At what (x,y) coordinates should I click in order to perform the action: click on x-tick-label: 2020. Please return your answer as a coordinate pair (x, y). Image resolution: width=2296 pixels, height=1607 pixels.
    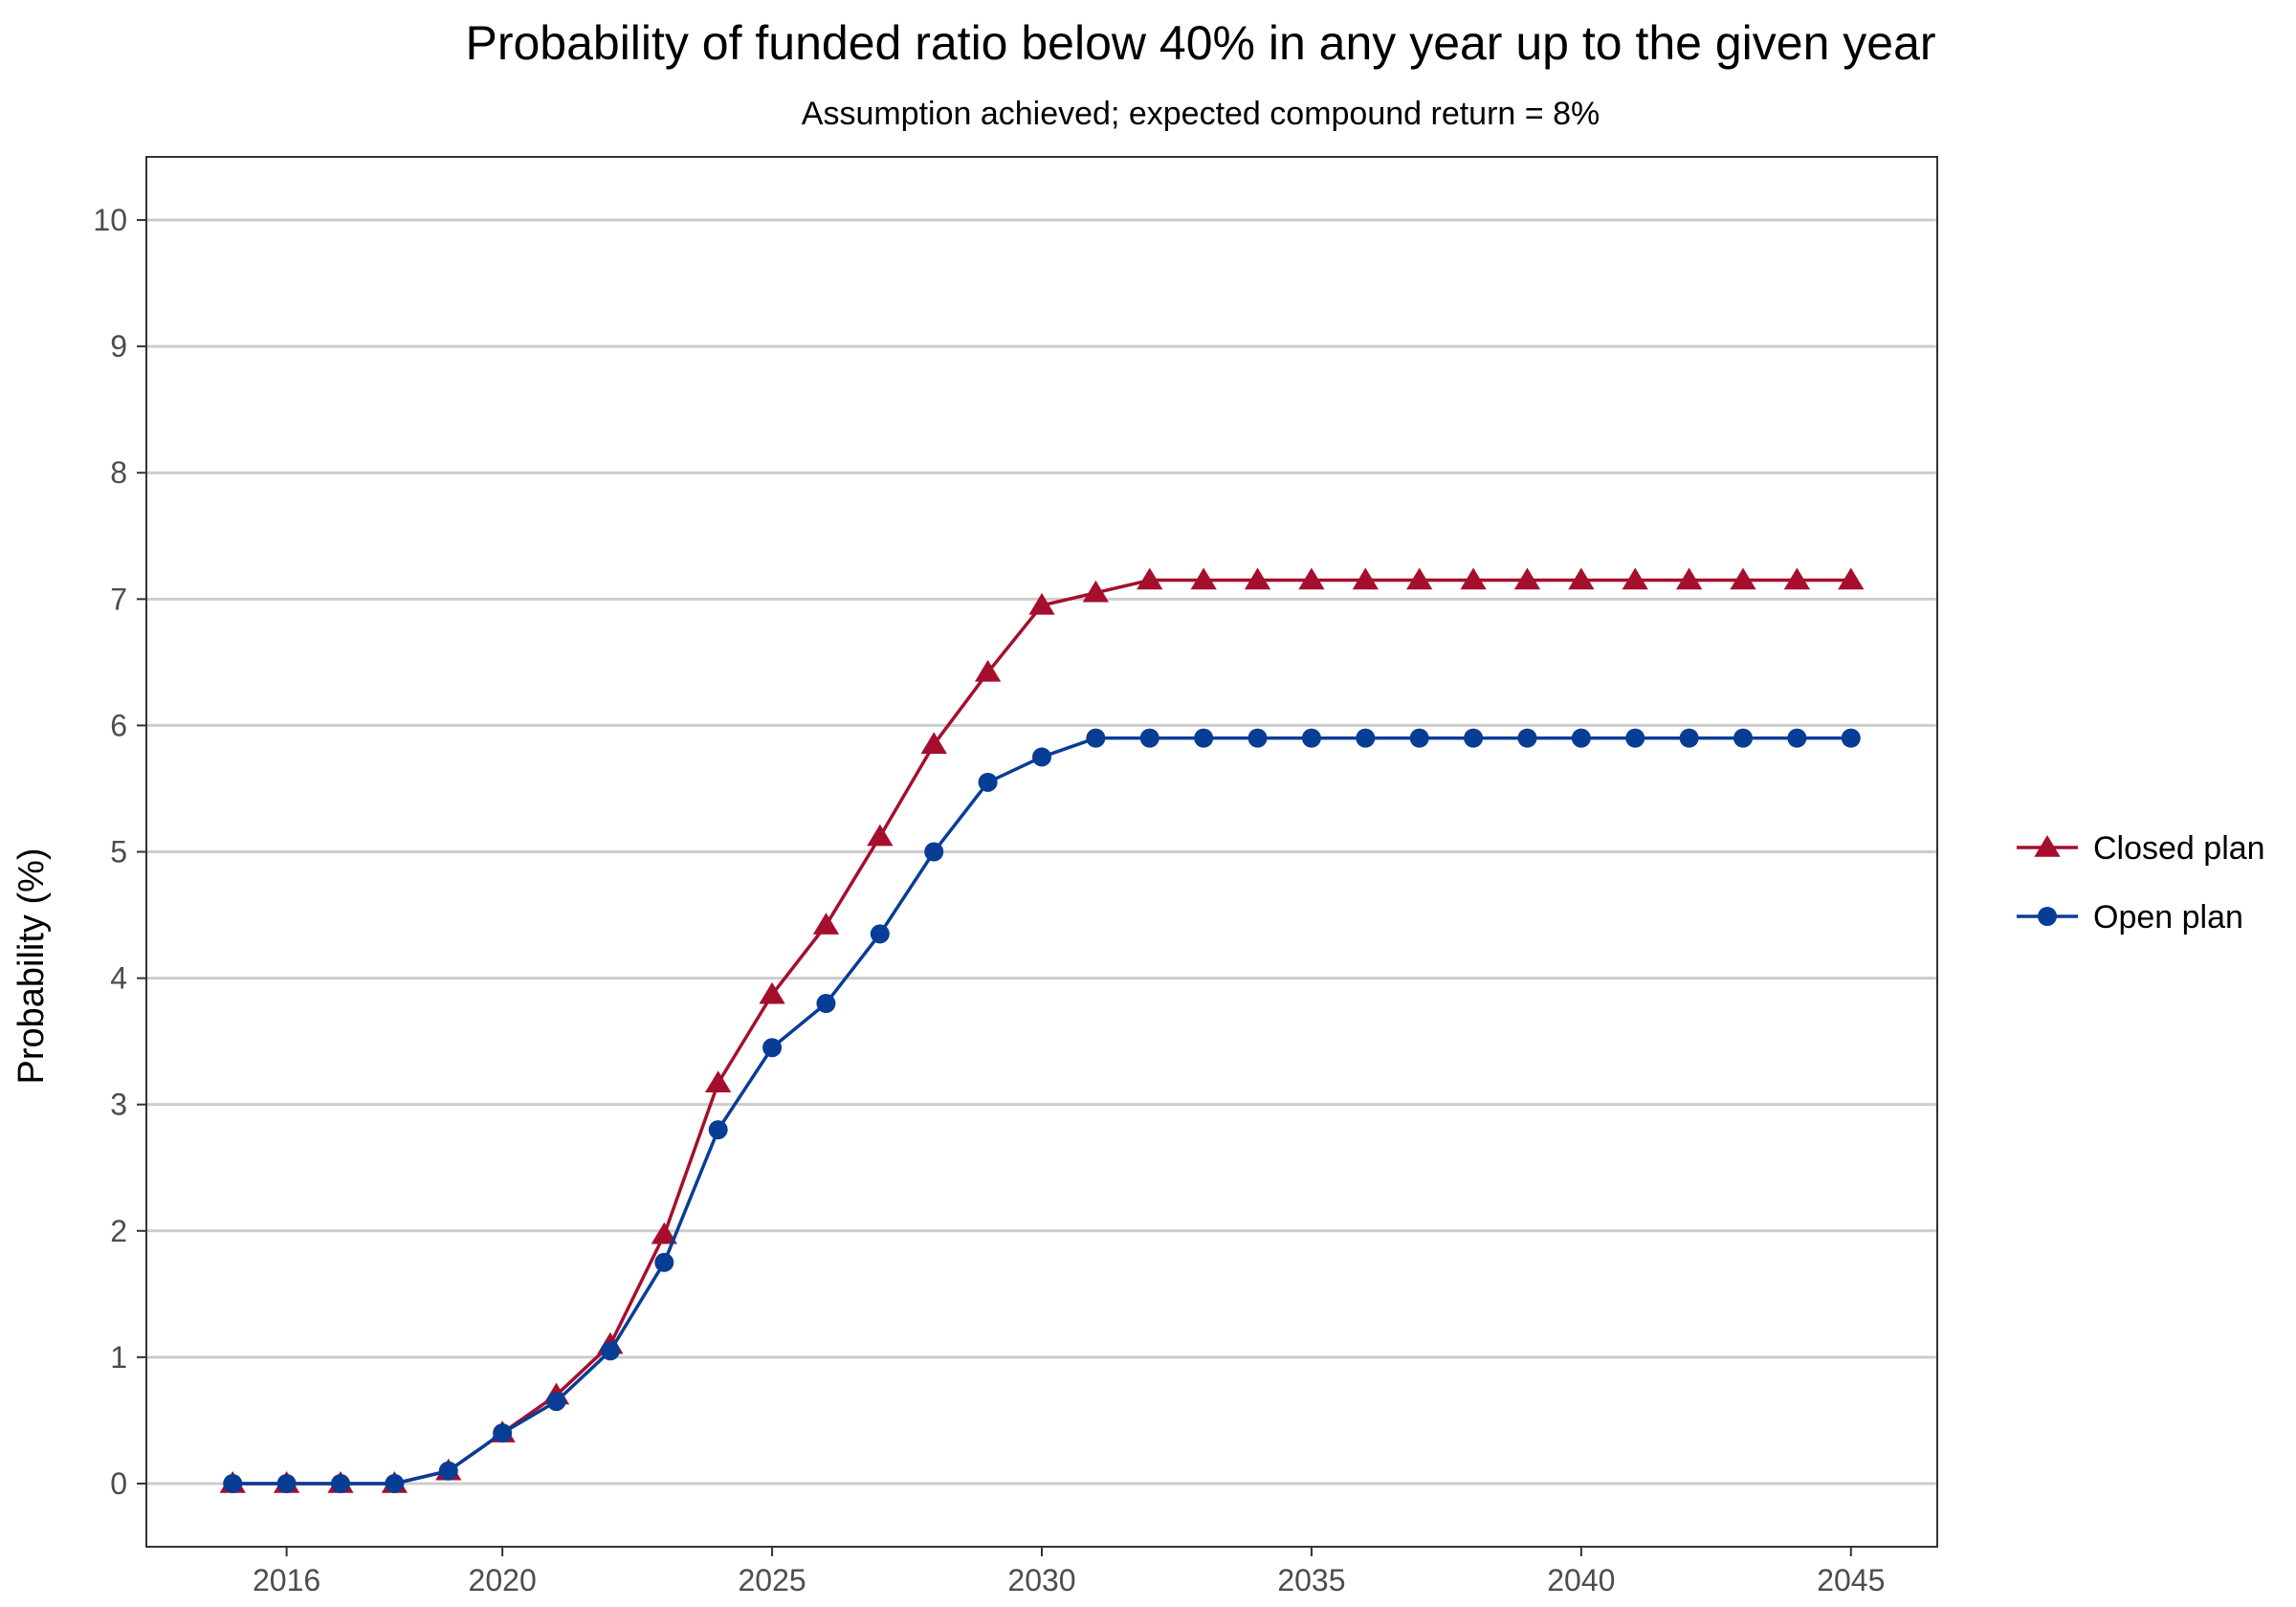
    Looking at the image, I should click on (503, 1580).